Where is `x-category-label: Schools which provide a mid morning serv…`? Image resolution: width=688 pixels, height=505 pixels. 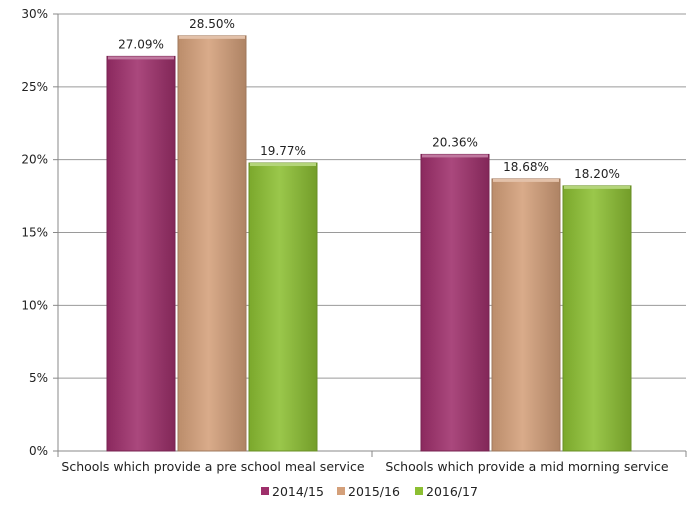
x-category-label: Schools which provide a mid morning serv… is located at coordinates (527, 466).